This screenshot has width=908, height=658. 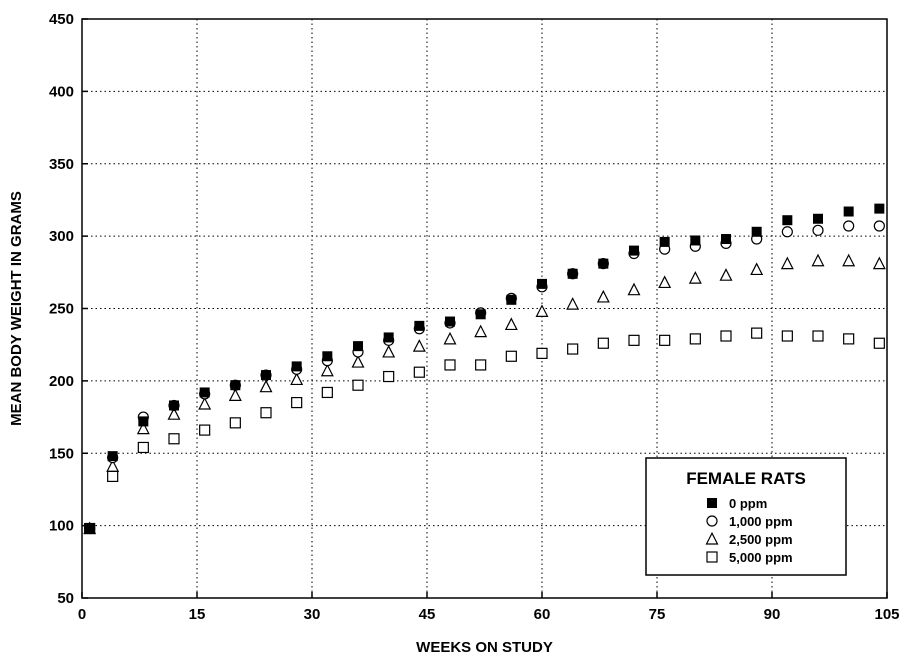 What do you see at coordinates (61, 236) in the screenshot?
I see `y-tick-label: 300` at bounding box center [61, 236].